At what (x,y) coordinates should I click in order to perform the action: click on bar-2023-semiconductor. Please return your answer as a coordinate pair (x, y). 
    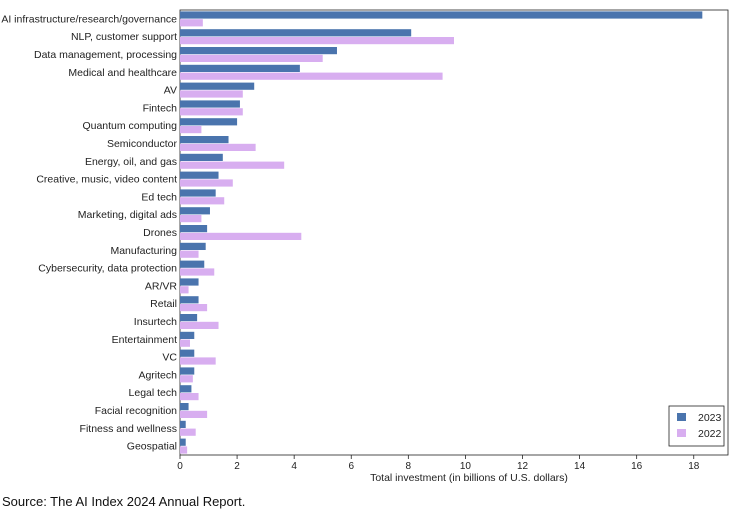
    Looking at the image, I should click on (204, 140).